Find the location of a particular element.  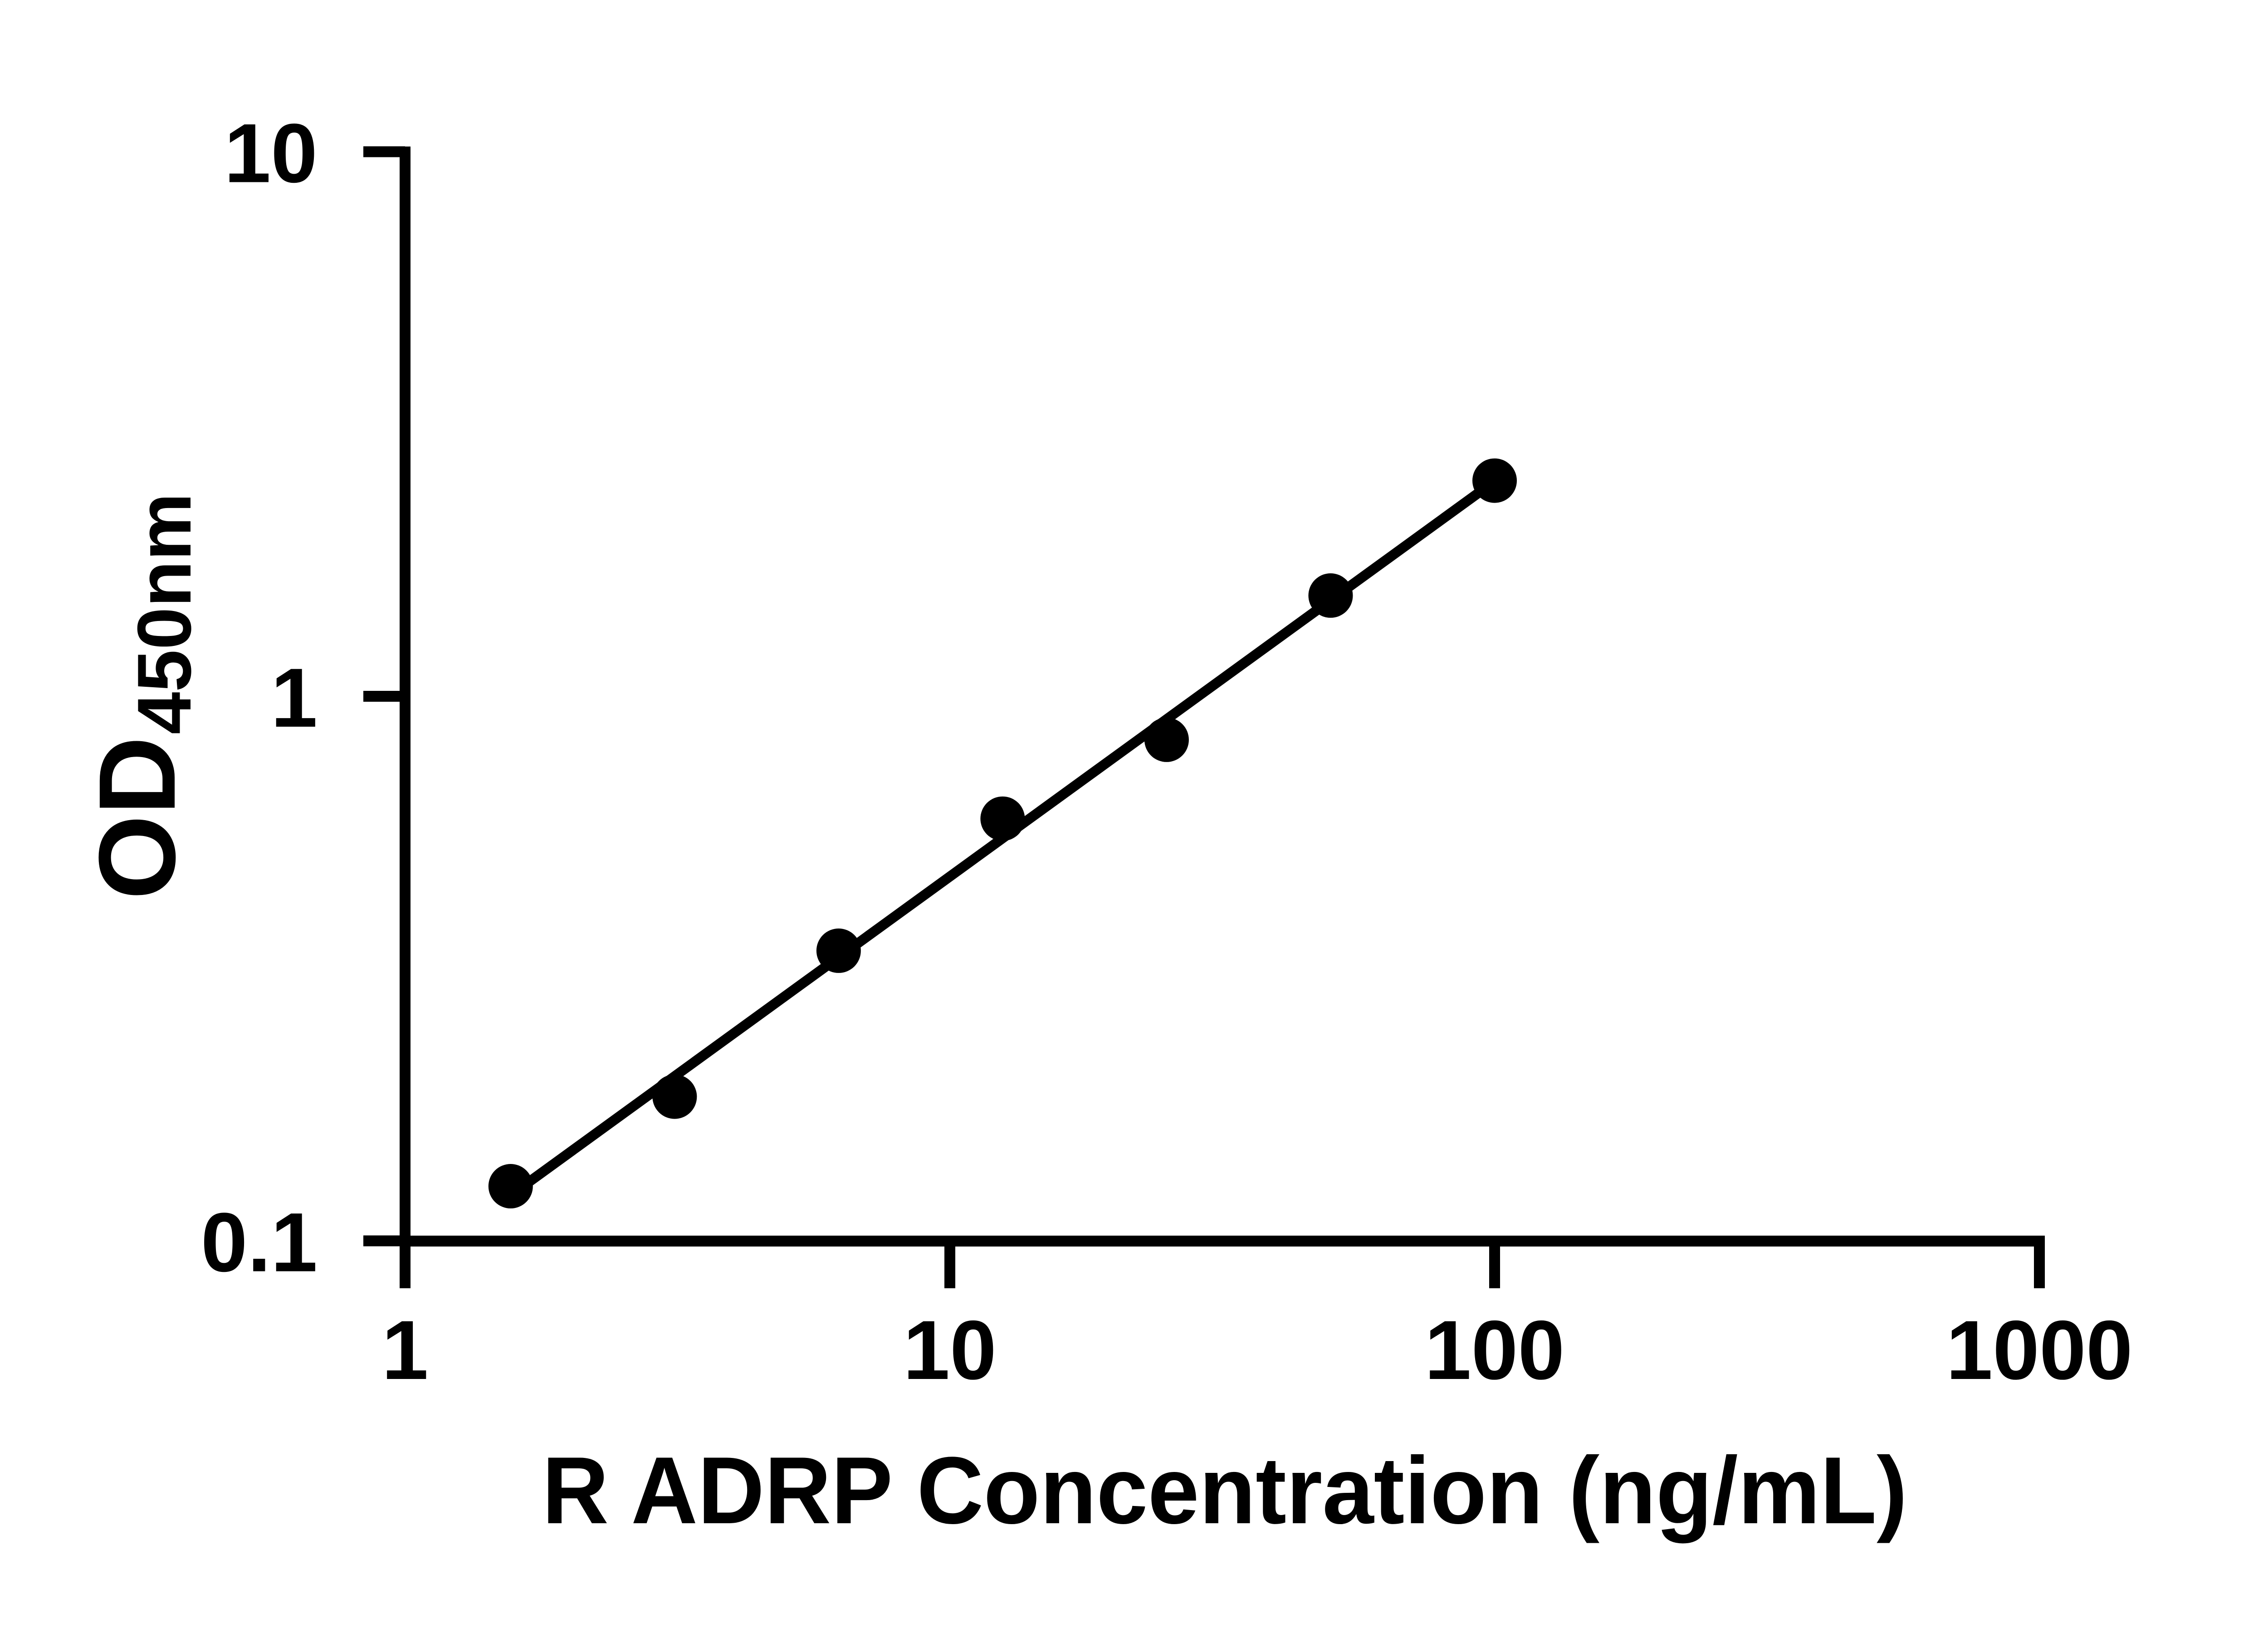

x-tick-label: 1 is located at coordinates (406, 1350).